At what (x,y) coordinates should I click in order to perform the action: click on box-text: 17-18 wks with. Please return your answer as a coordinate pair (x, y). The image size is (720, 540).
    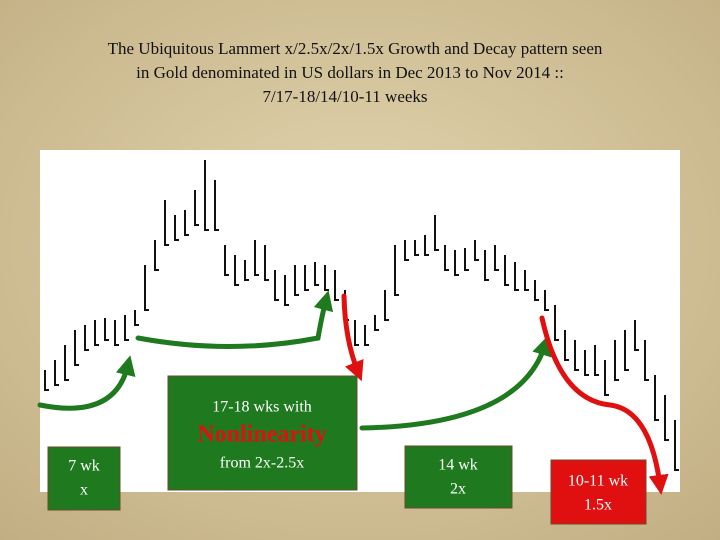
    Looking at the image, I should click on (262, 407).